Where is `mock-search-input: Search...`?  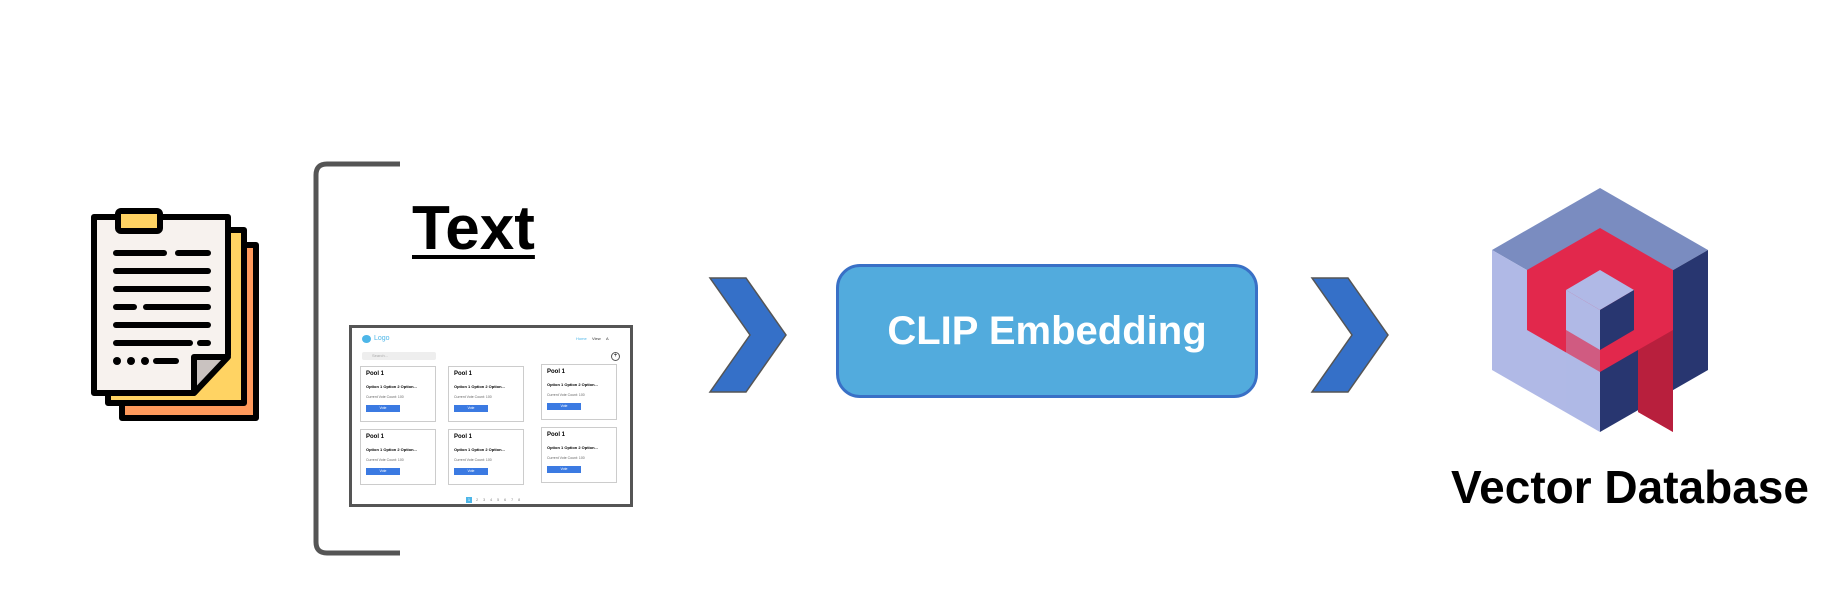
mock-search-input: Search... is located at coordinates (399, 356).